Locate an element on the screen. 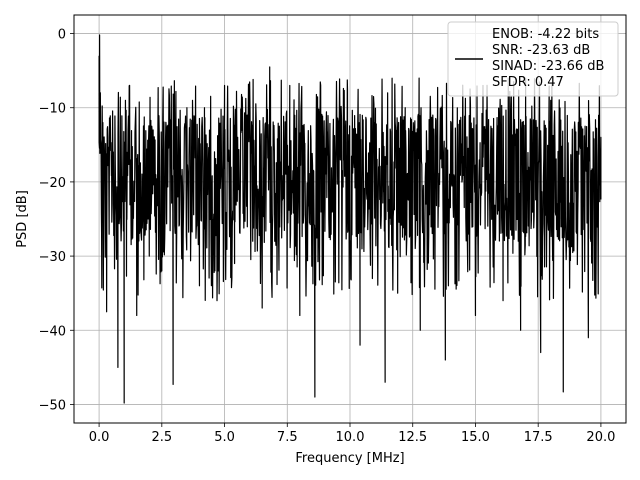  y-axis-label: PSD [dB] is located at coordinates (22, 219).